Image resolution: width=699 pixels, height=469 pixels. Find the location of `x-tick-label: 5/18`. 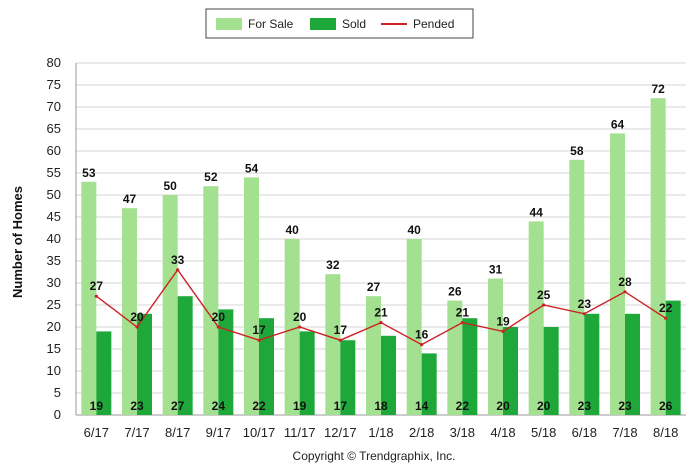

x-tick-label: 5/18 is located at coordinates (543, 432).